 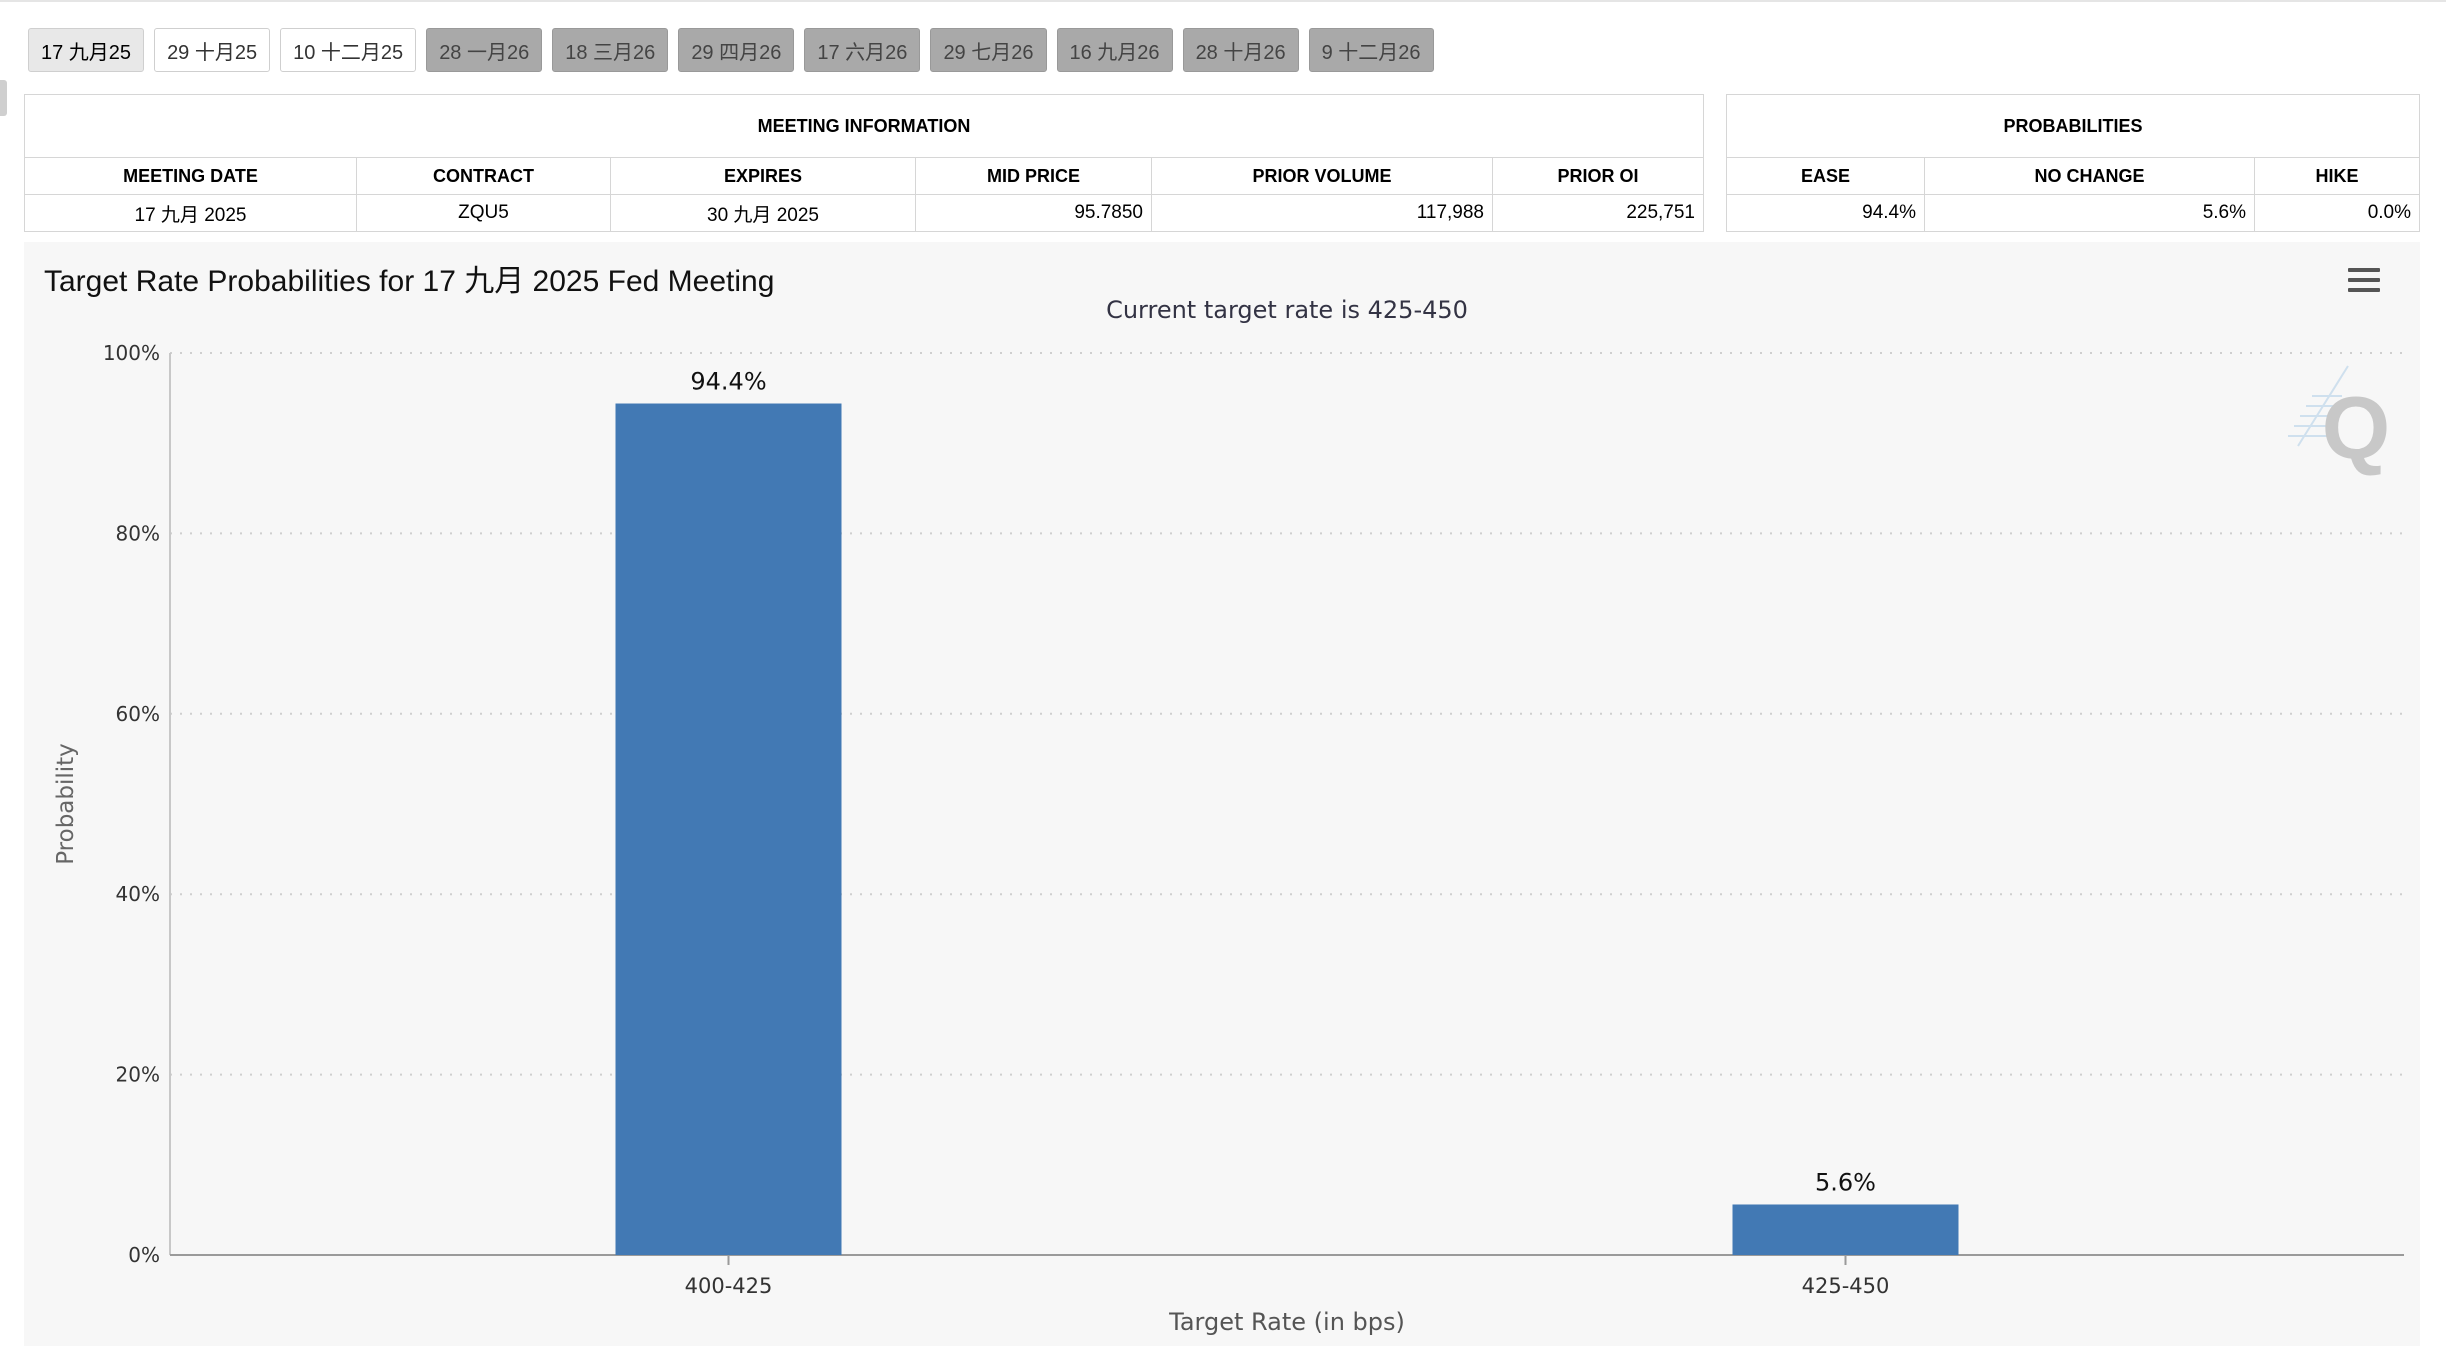 What do you see at coordinates (862, 50) in the screenshot?
I see `tab-meeting-date: 17 六月26` at bounding box center [862, 50].